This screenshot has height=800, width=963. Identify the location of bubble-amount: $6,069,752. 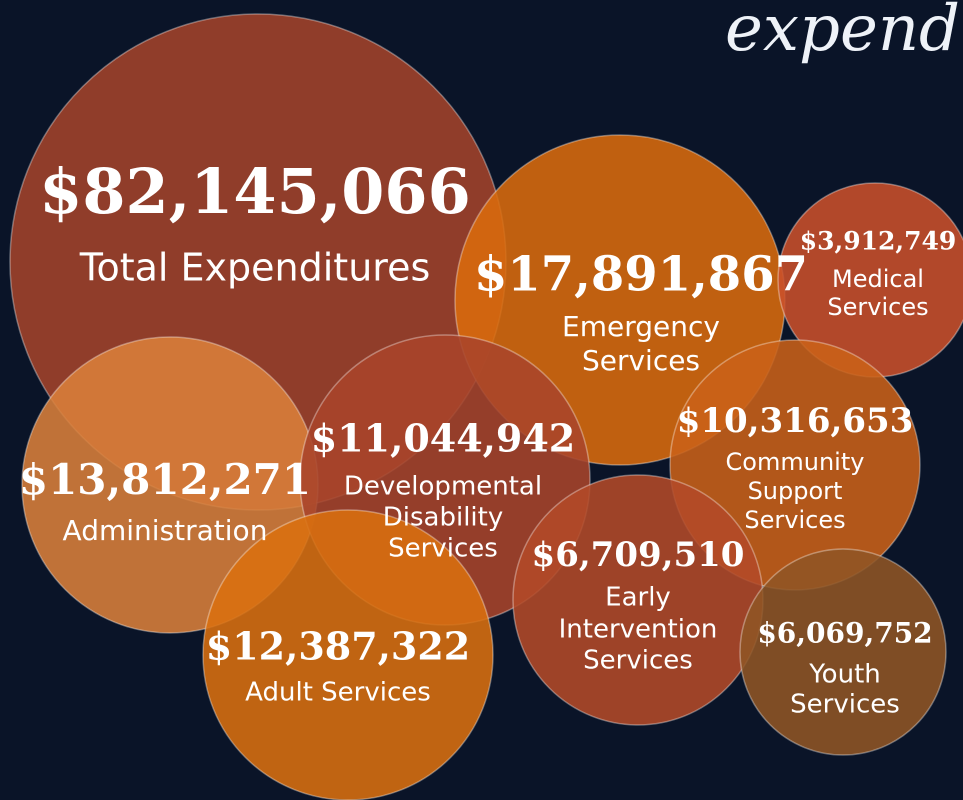
(844, 633).